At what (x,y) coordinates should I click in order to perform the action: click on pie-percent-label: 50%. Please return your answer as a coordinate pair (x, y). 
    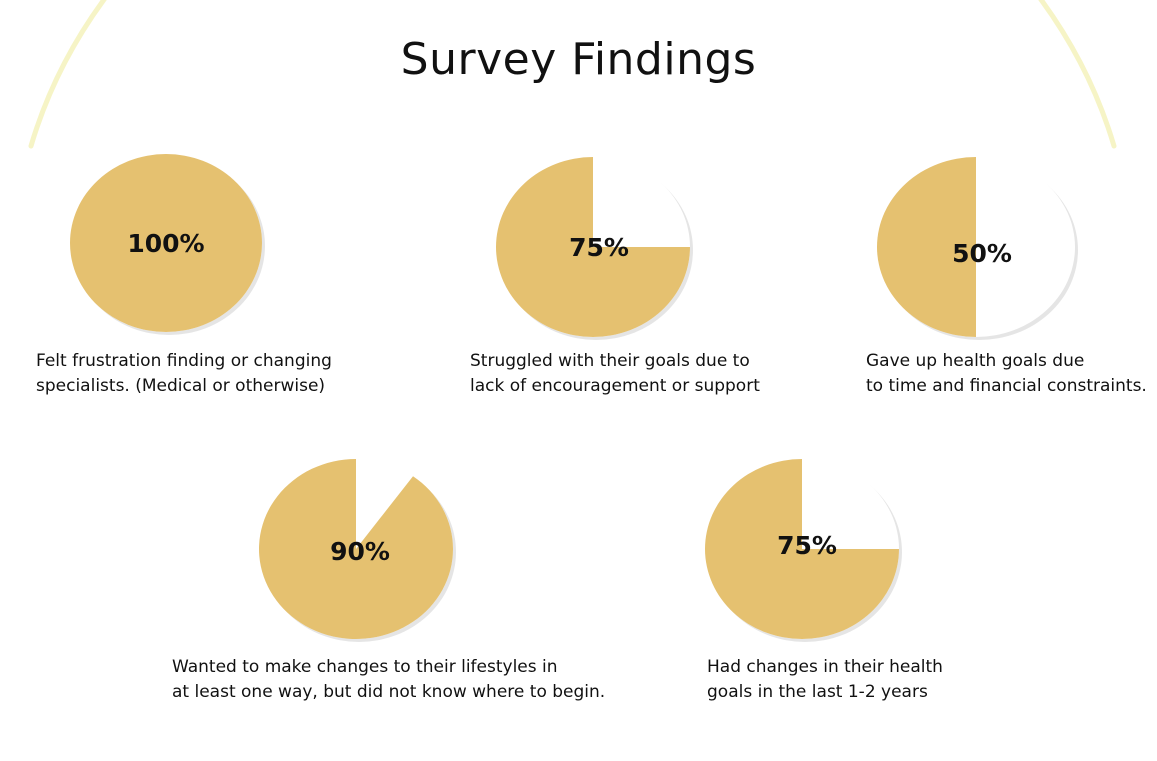
    Looking at the image, I should click on (982, 253).